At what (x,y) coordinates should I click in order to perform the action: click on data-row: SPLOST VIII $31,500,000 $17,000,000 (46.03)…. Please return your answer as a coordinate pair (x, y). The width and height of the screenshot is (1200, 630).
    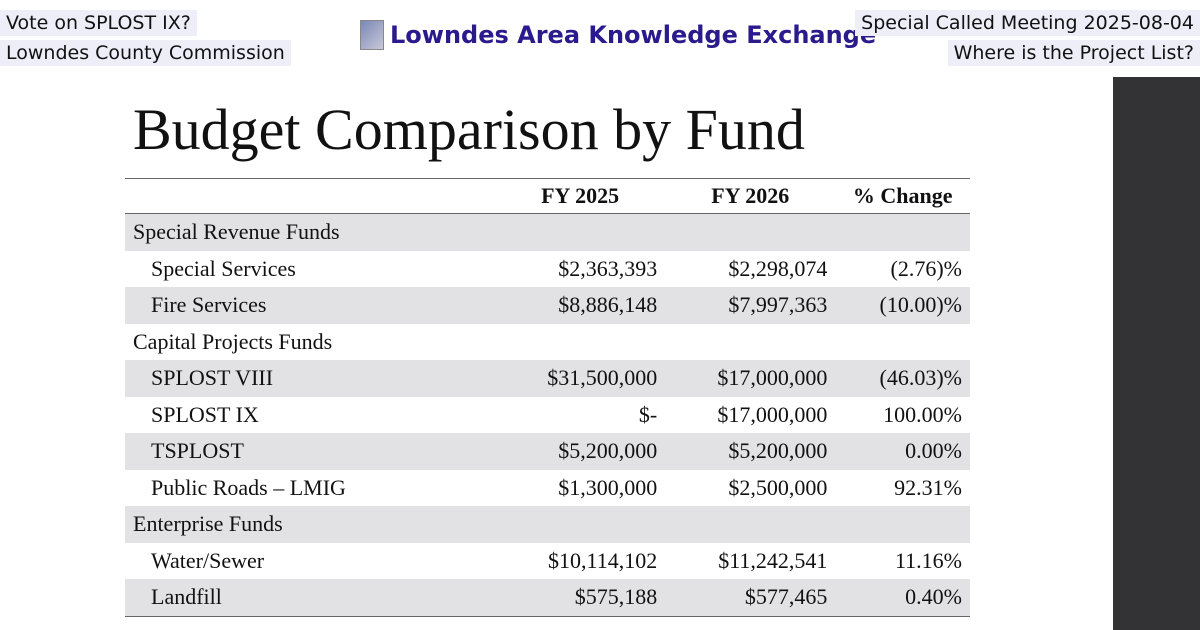
    Looking at the image, I should click on (547, 378).